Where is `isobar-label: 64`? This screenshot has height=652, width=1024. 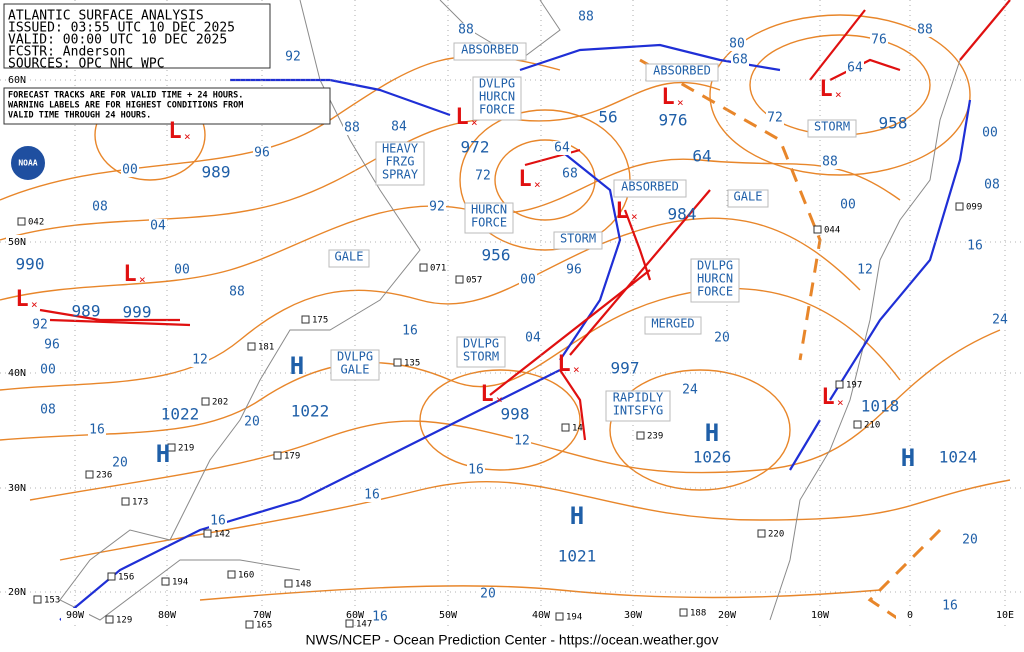
isobar-label: 64 is located at coordinates (855, 68).